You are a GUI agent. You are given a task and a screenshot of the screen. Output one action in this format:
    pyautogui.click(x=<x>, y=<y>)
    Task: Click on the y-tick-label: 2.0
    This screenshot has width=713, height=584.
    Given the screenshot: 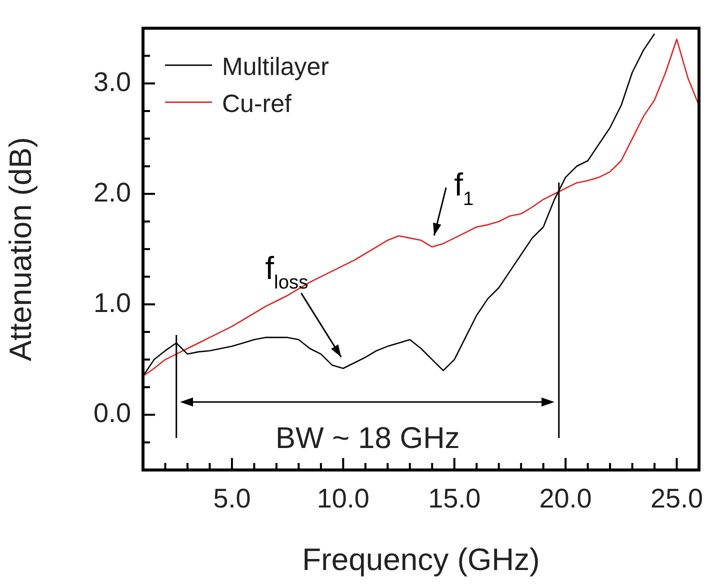 What is the action you would take?
    pyautogui.click(x=112, y=192)
    